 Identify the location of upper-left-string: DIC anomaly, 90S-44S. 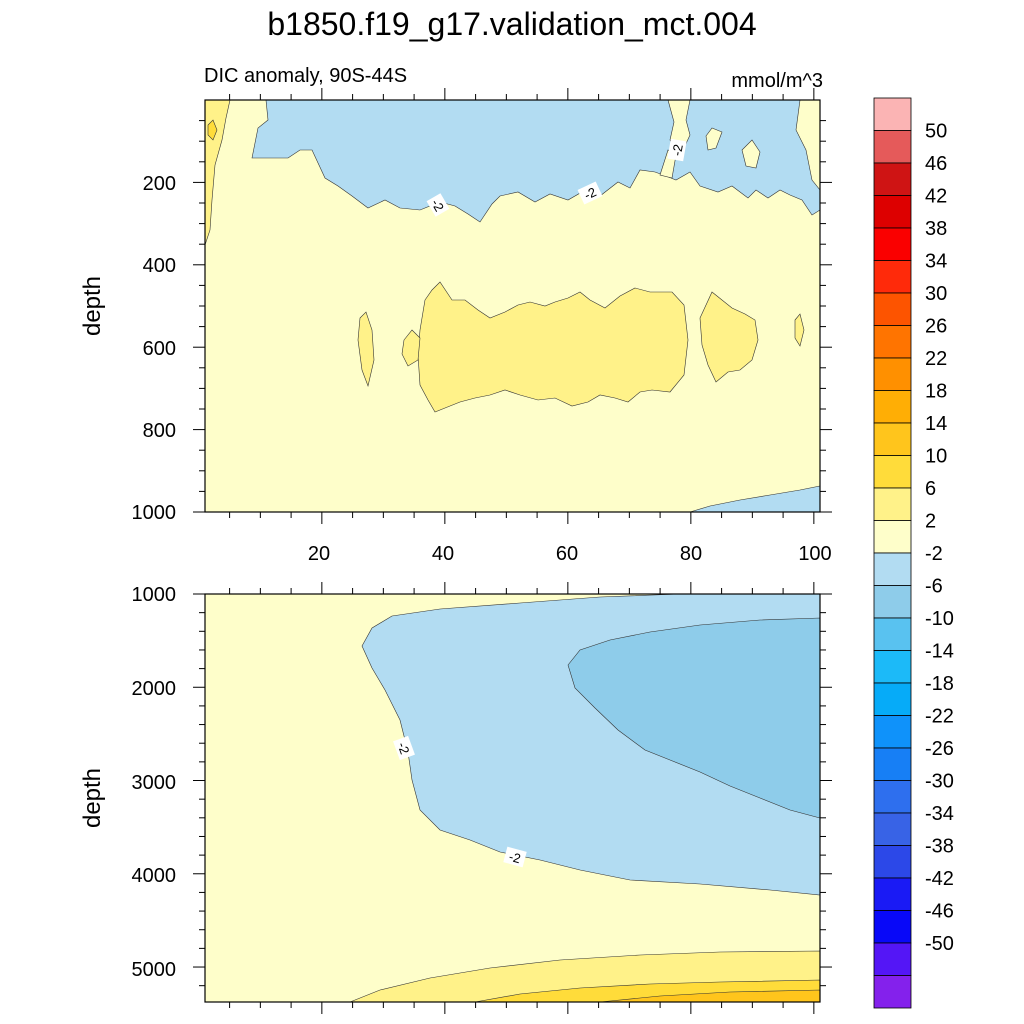
(305, 76).